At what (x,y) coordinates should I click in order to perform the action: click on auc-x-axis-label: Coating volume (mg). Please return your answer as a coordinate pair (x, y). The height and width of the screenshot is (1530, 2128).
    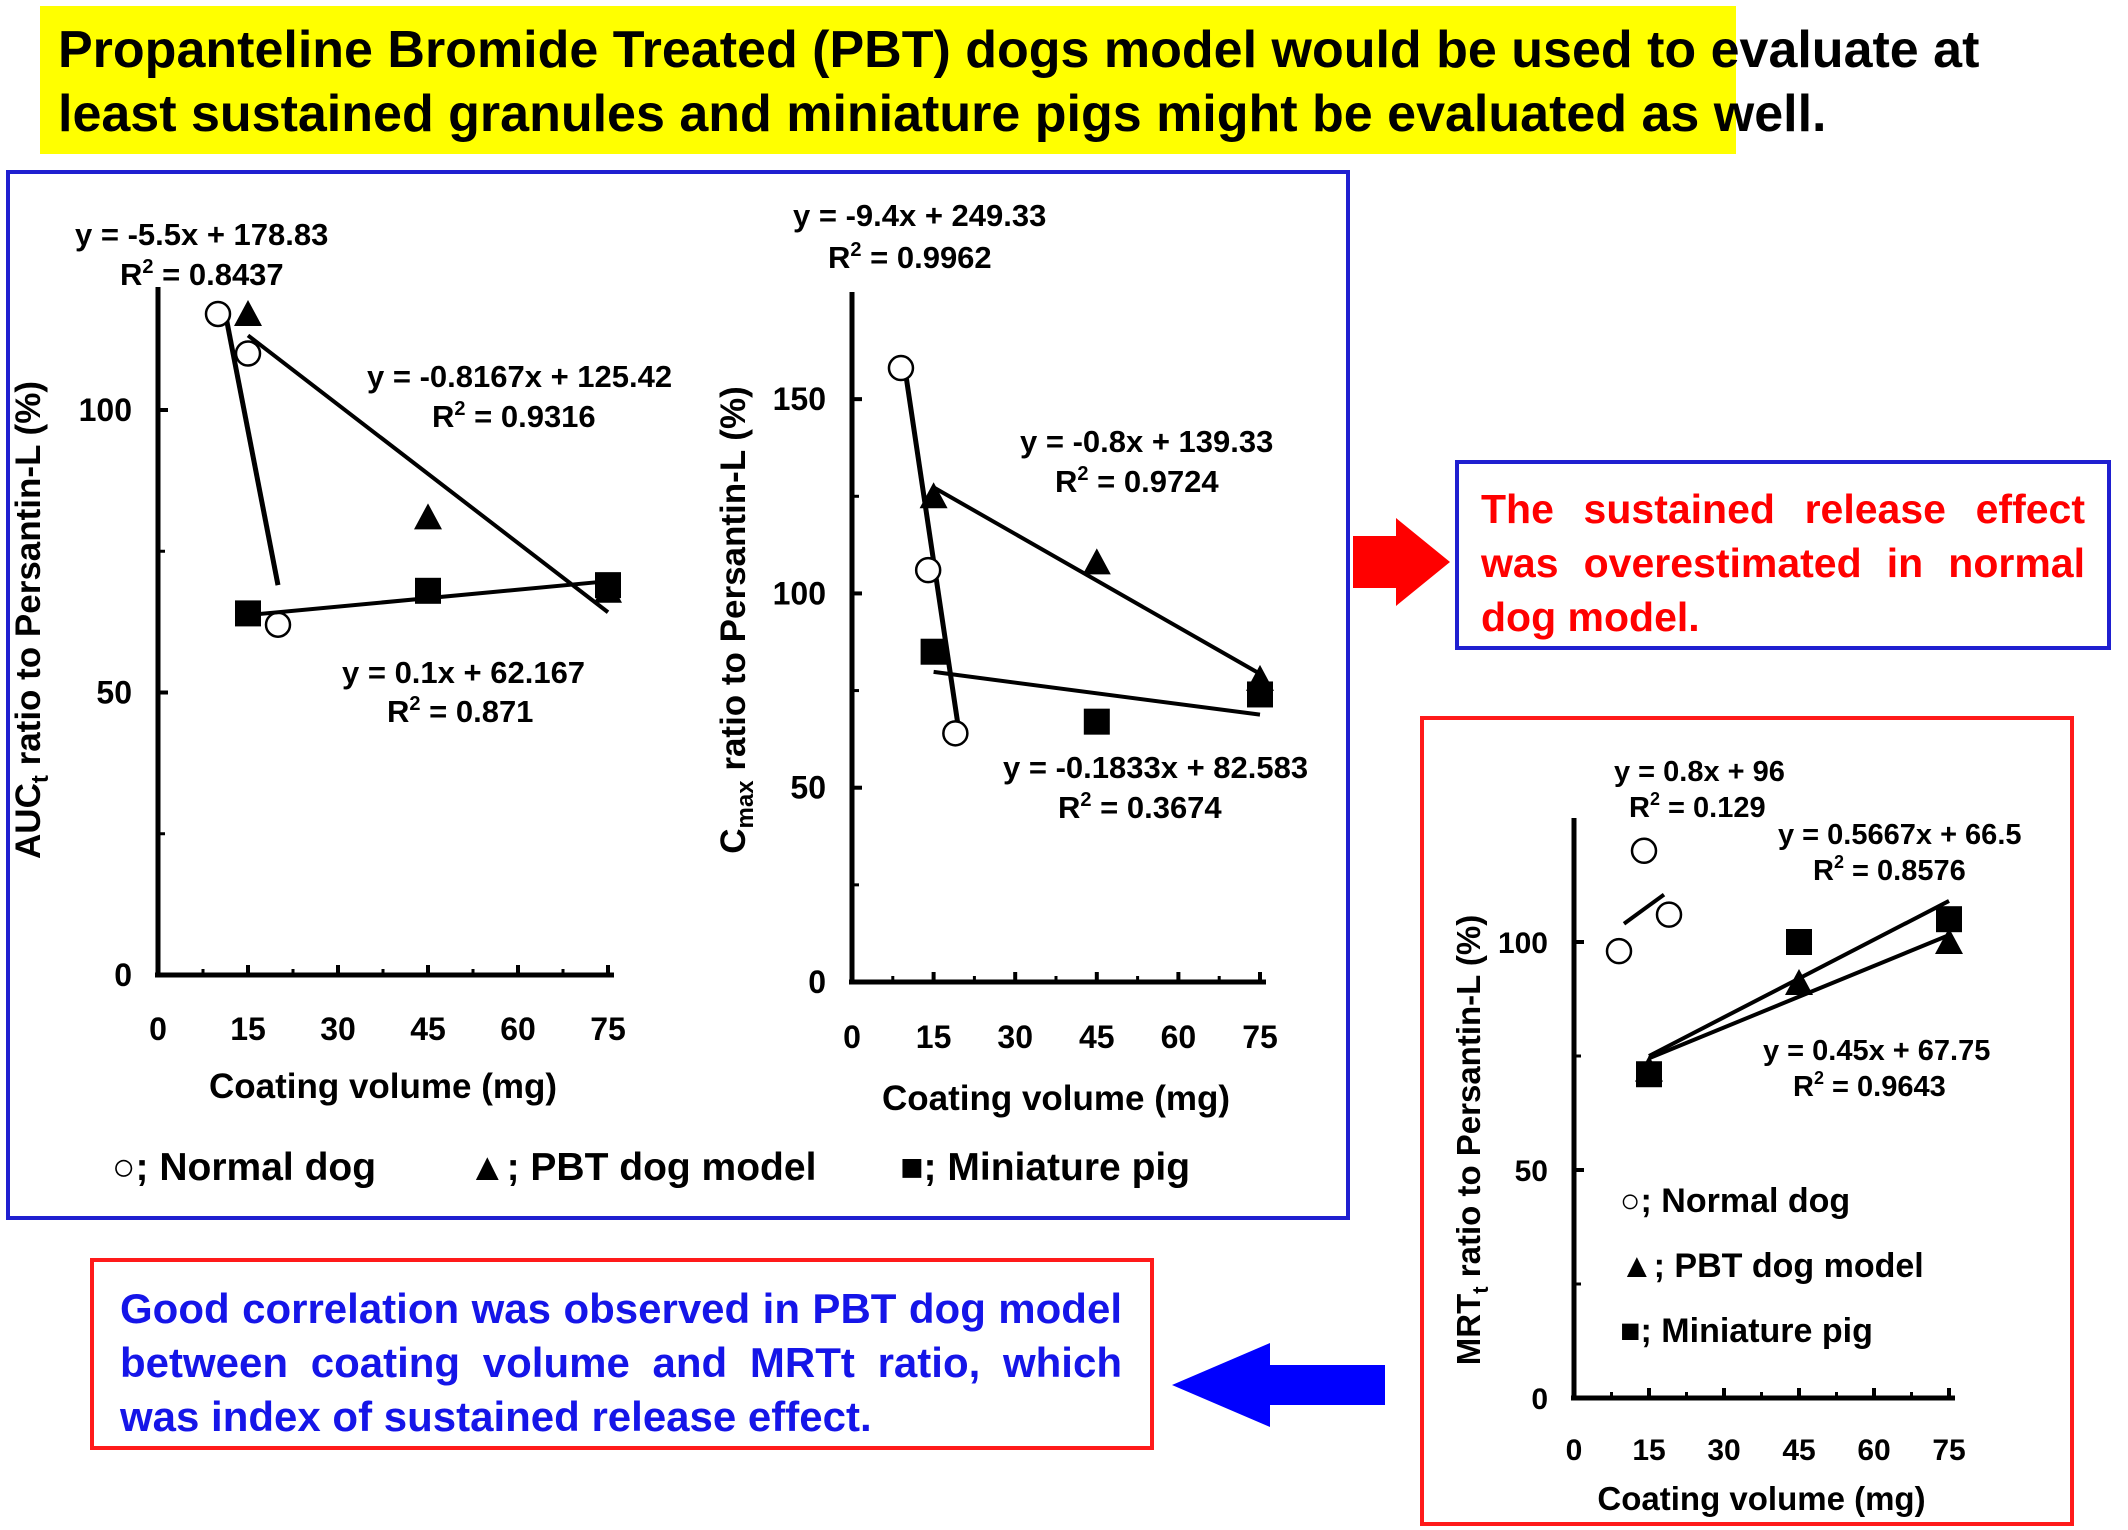
    Looking at the image, I should click on (383, 1086).